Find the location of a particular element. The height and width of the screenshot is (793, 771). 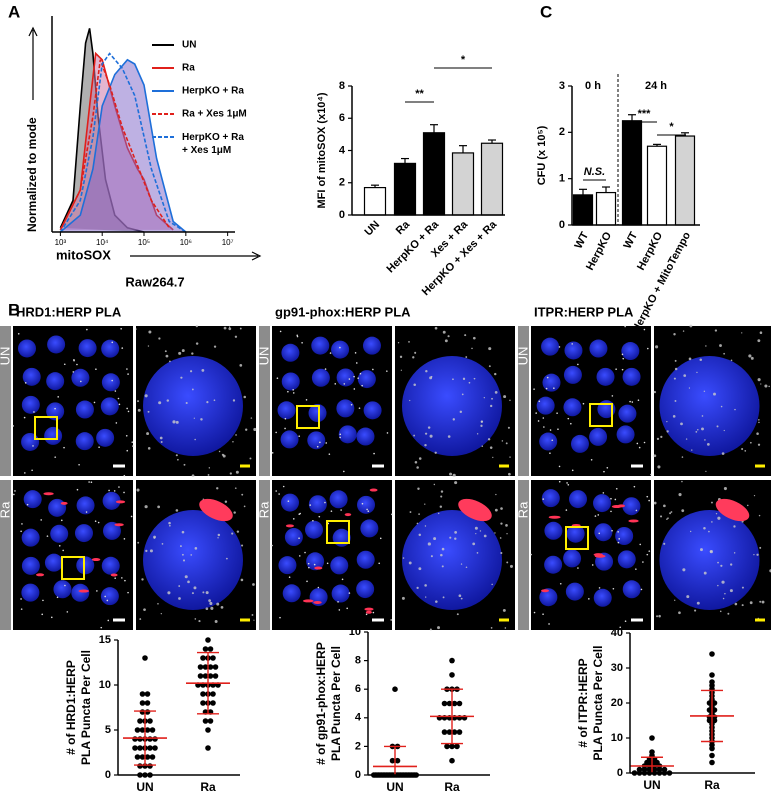

sd-group is located at coordinates (652, 764).